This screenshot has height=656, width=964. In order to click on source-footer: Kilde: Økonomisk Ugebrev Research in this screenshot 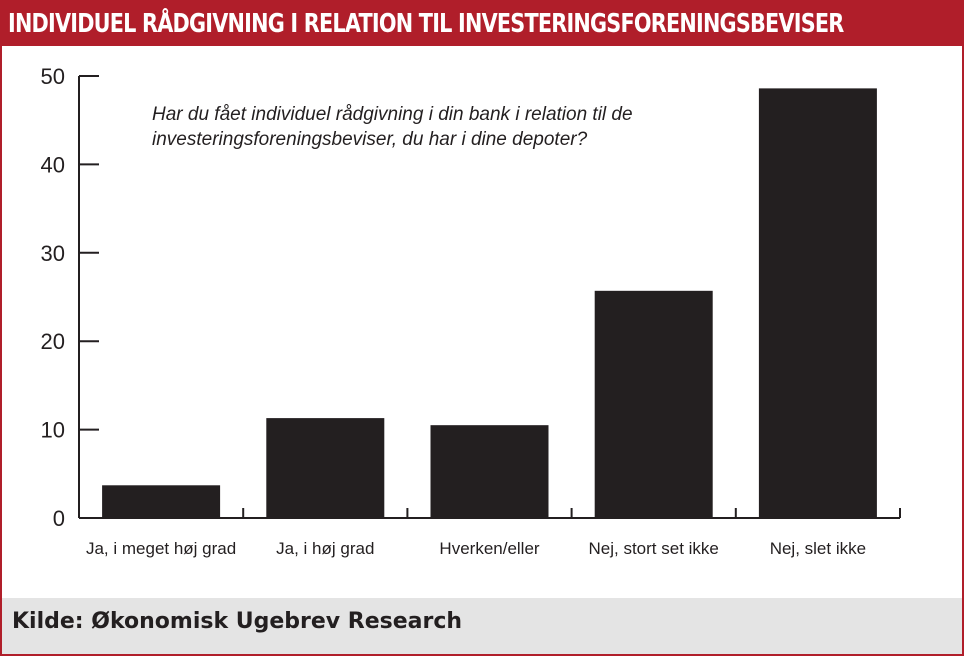, I will do `click(482, 626)`.